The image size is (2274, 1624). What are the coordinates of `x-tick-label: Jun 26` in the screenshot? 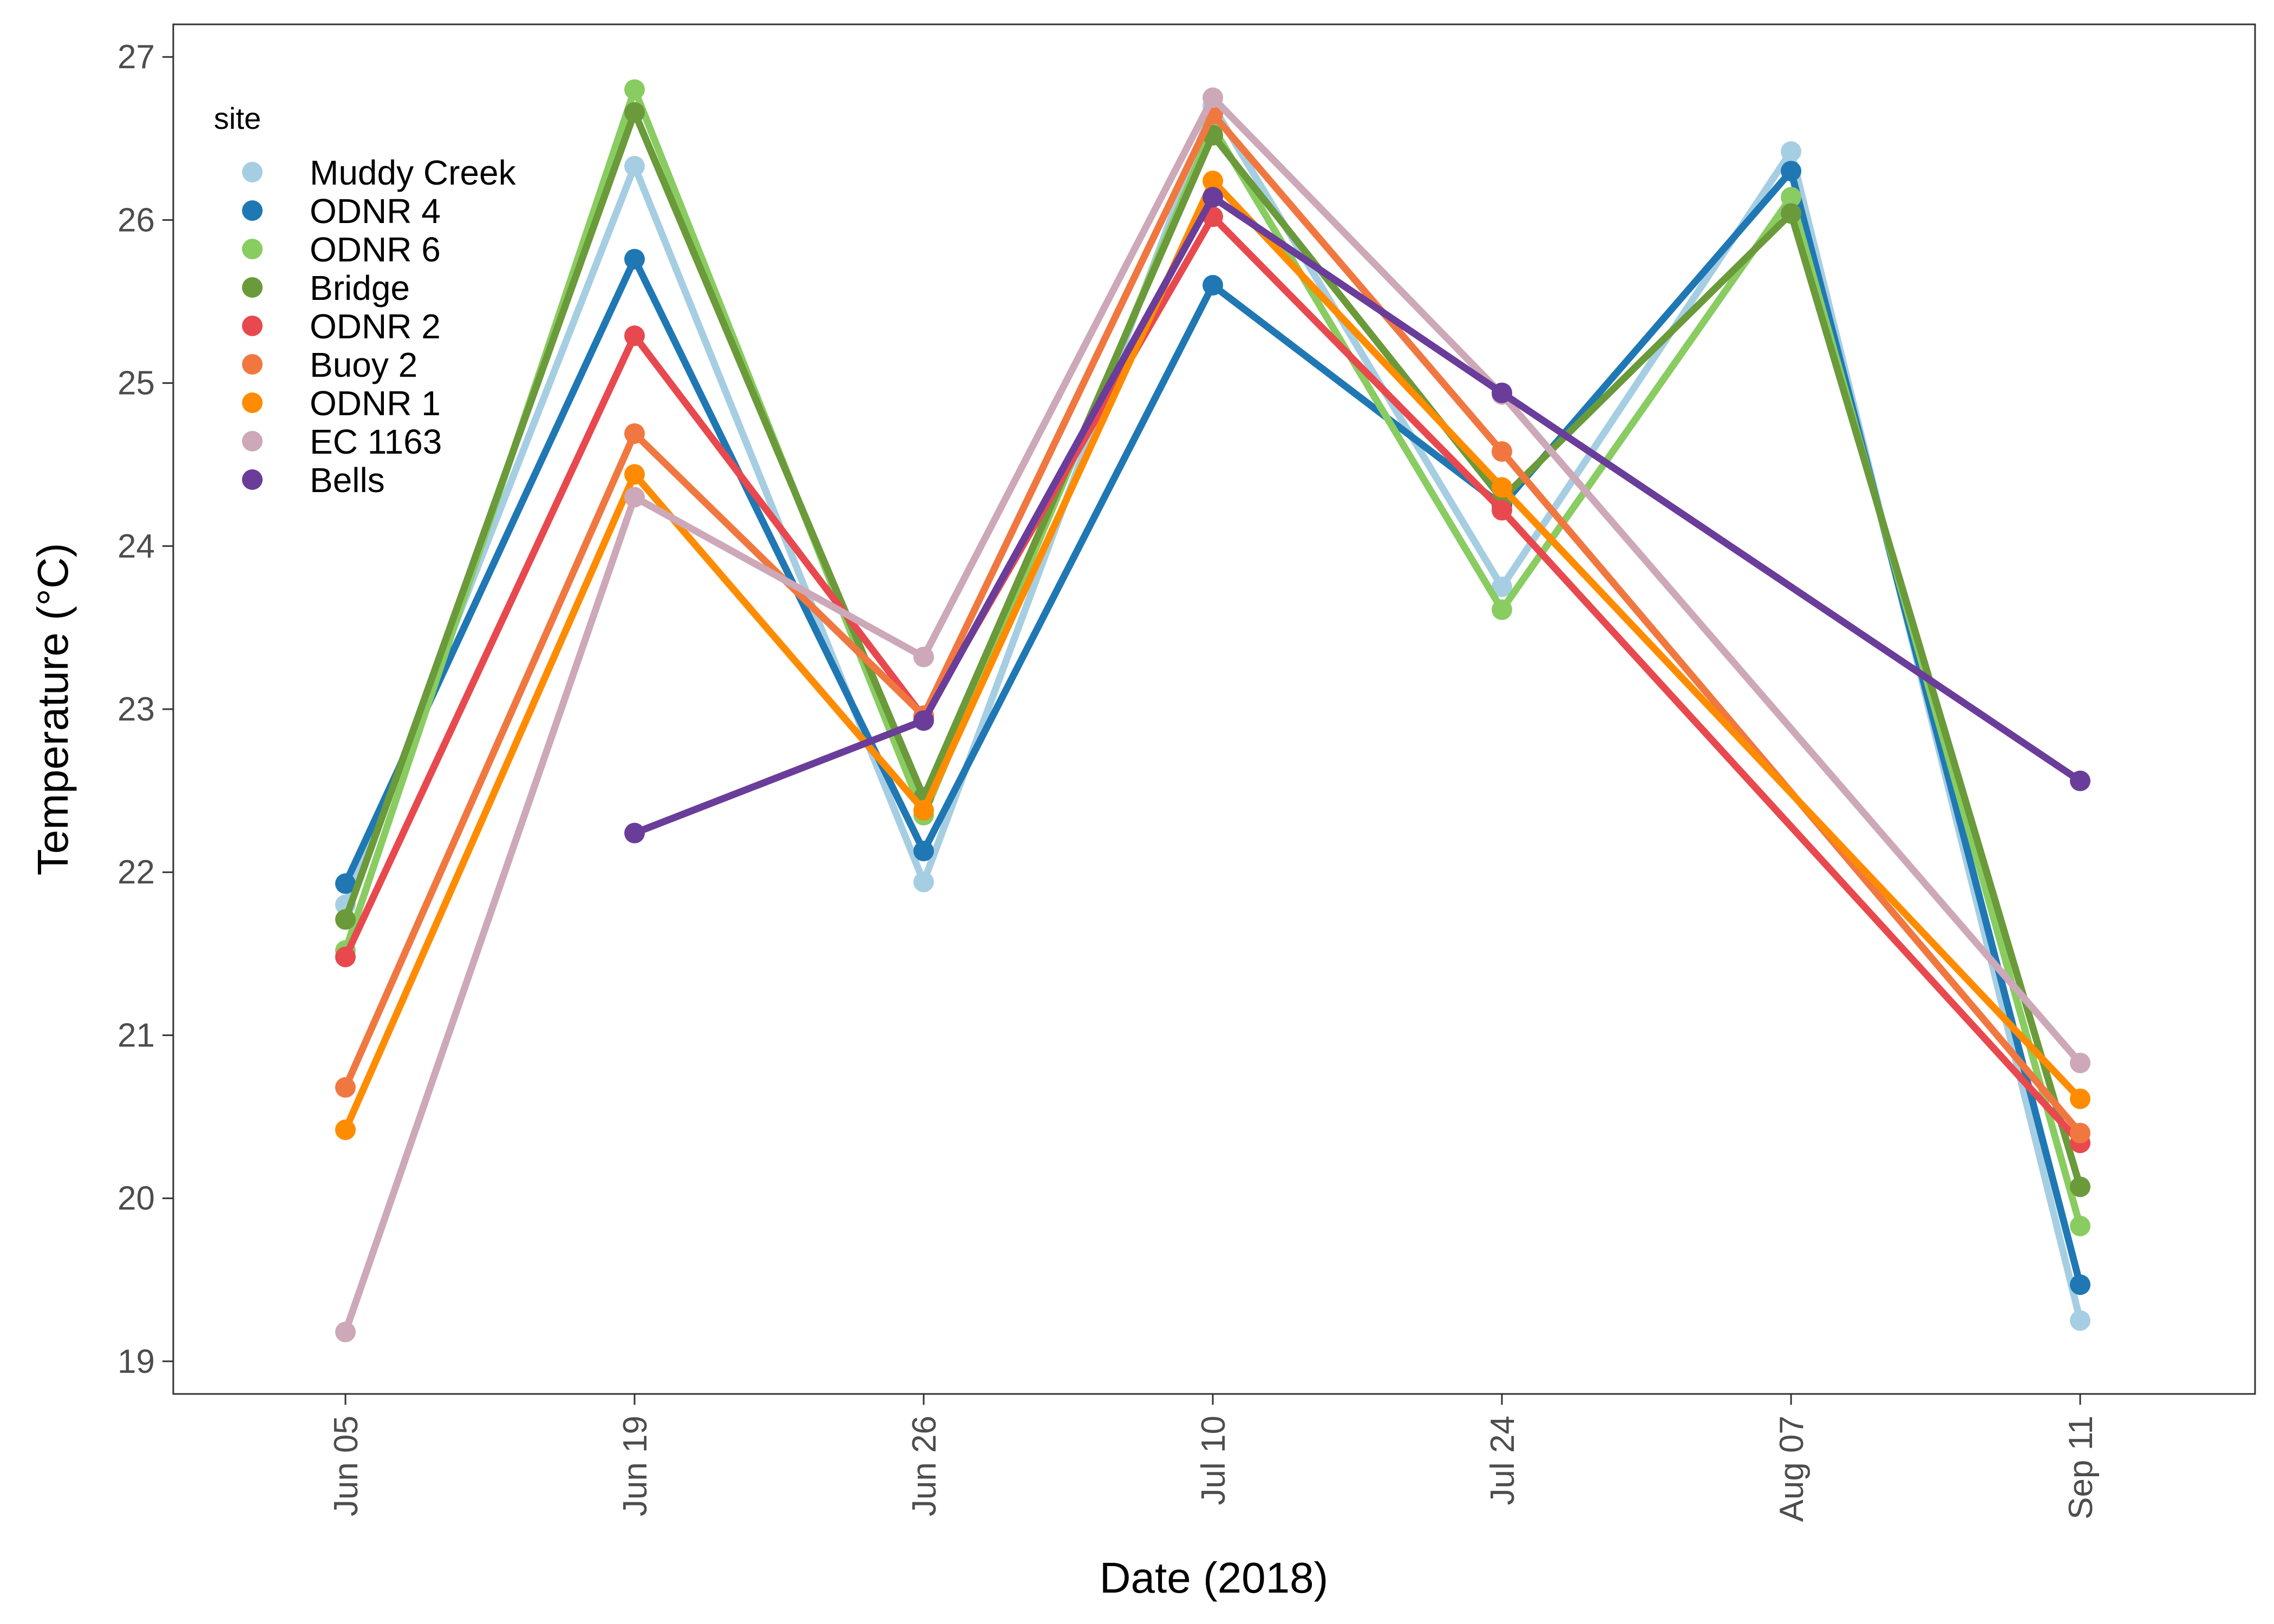 It's located at (925, 1466).